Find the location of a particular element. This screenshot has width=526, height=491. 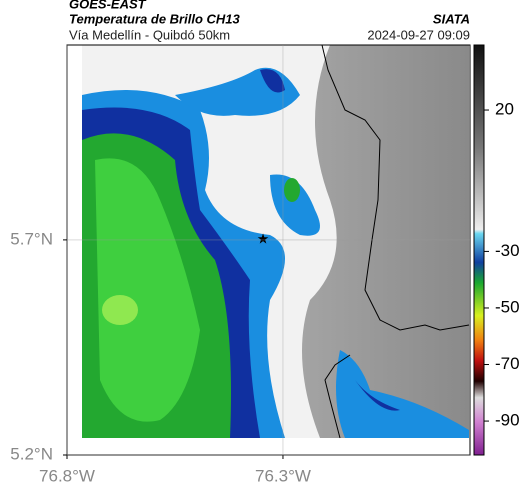

location-star: ★ is located at coordinates (263, 239).